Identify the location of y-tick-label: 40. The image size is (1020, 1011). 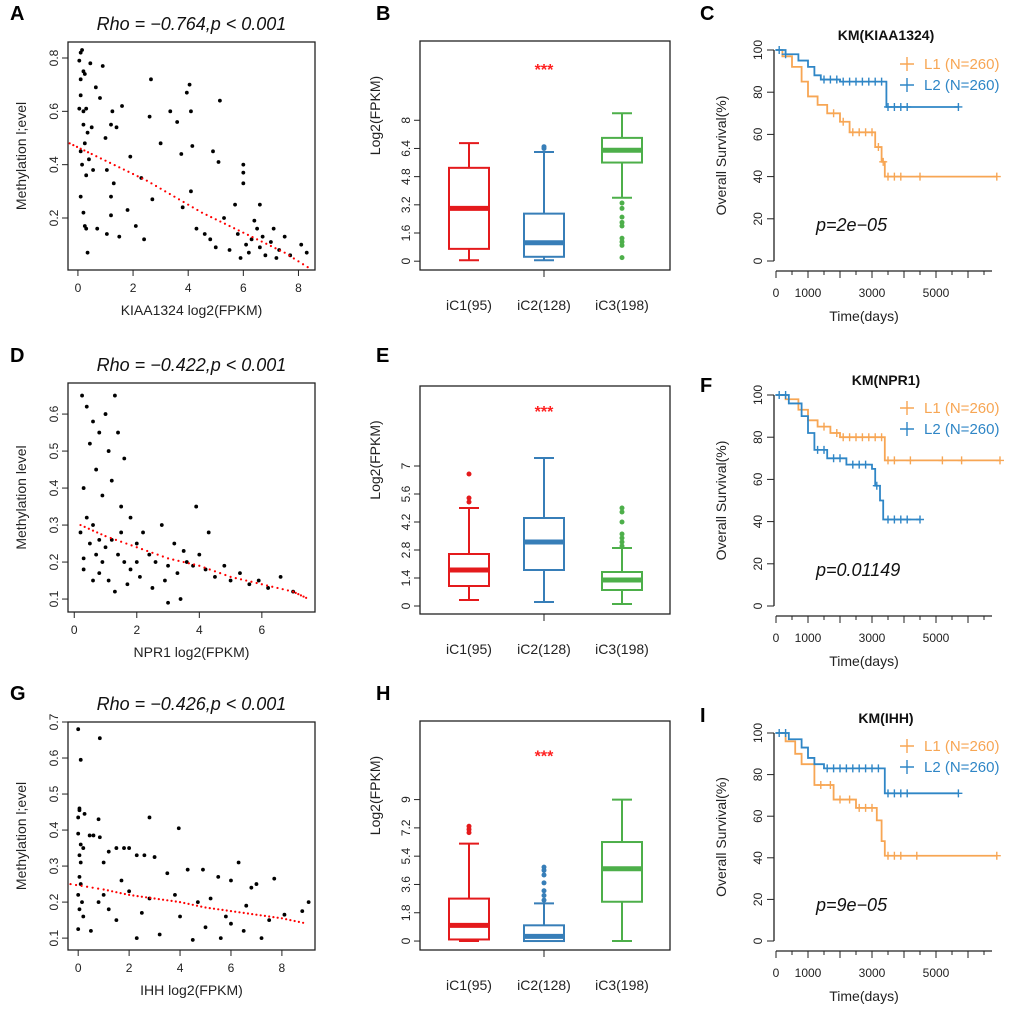
(758, 177).